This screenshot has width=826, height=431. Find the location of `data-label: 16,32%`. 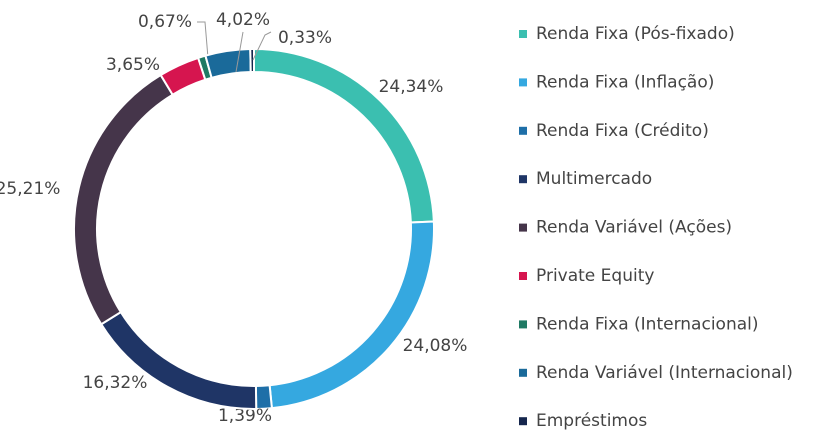

data-label: 16,32% is located at coordinates (115, 383).